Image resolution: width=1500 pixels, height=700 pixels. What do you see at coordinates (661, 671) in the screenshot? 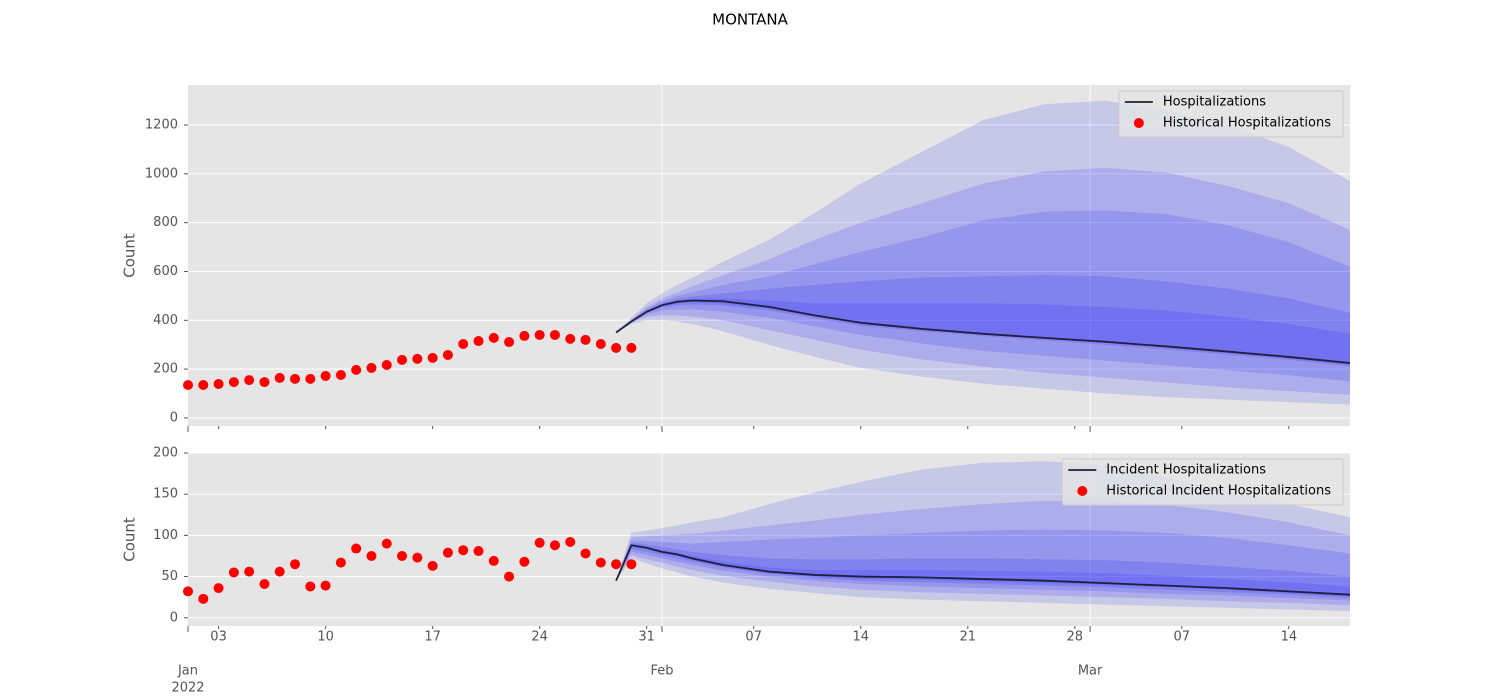
I see `x-month-label: Feb` at bounding box center [661, 671].